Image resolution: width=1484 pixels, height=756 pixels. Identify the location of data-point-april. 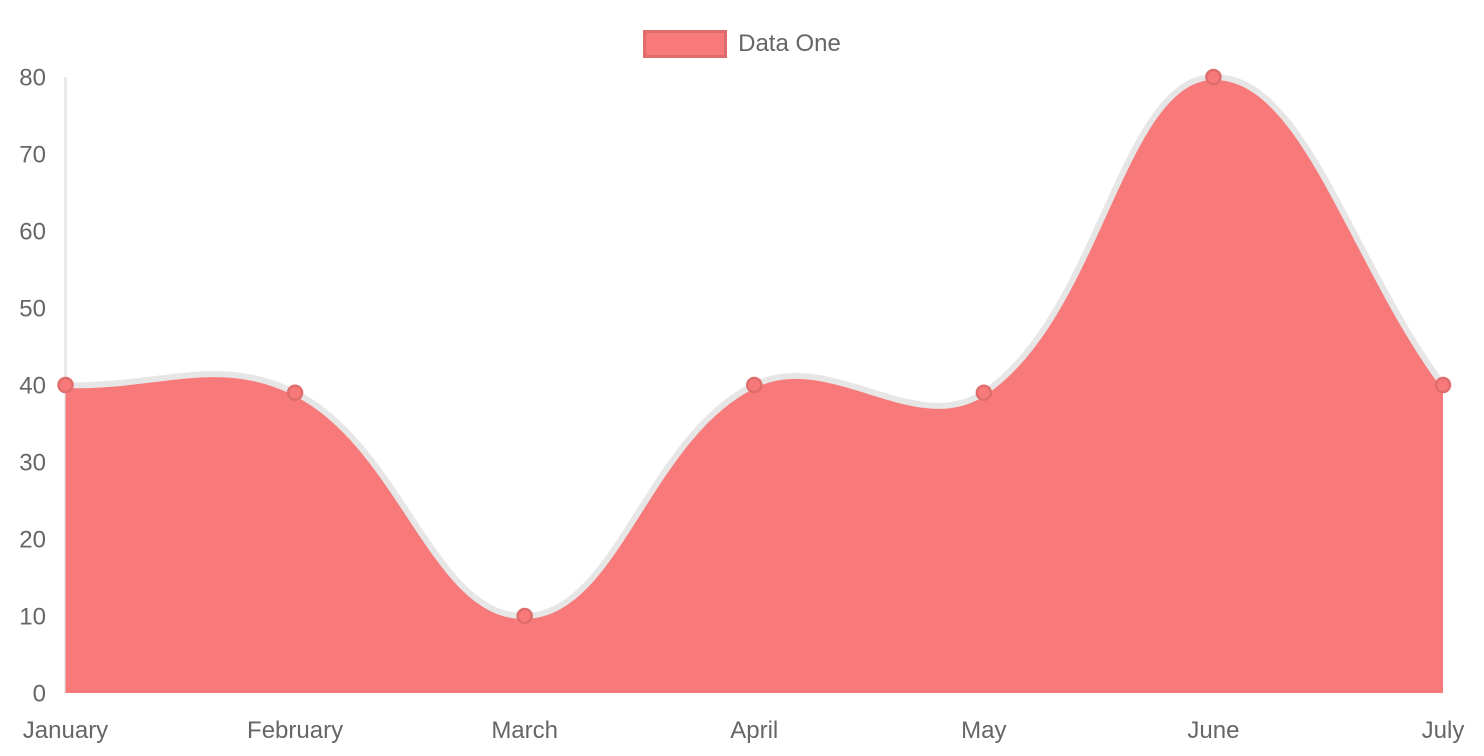
(754, 385).